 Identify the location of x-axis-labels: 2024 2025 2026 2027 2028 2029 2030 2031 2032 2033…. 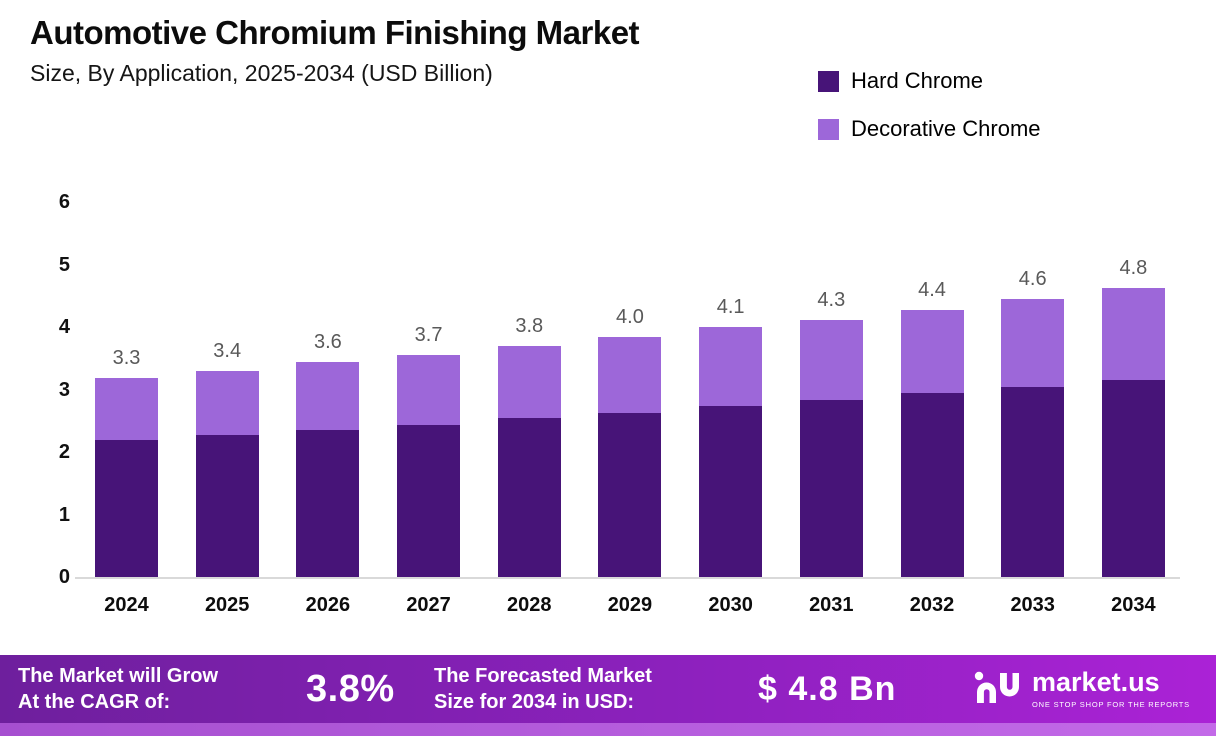
(630, 605).